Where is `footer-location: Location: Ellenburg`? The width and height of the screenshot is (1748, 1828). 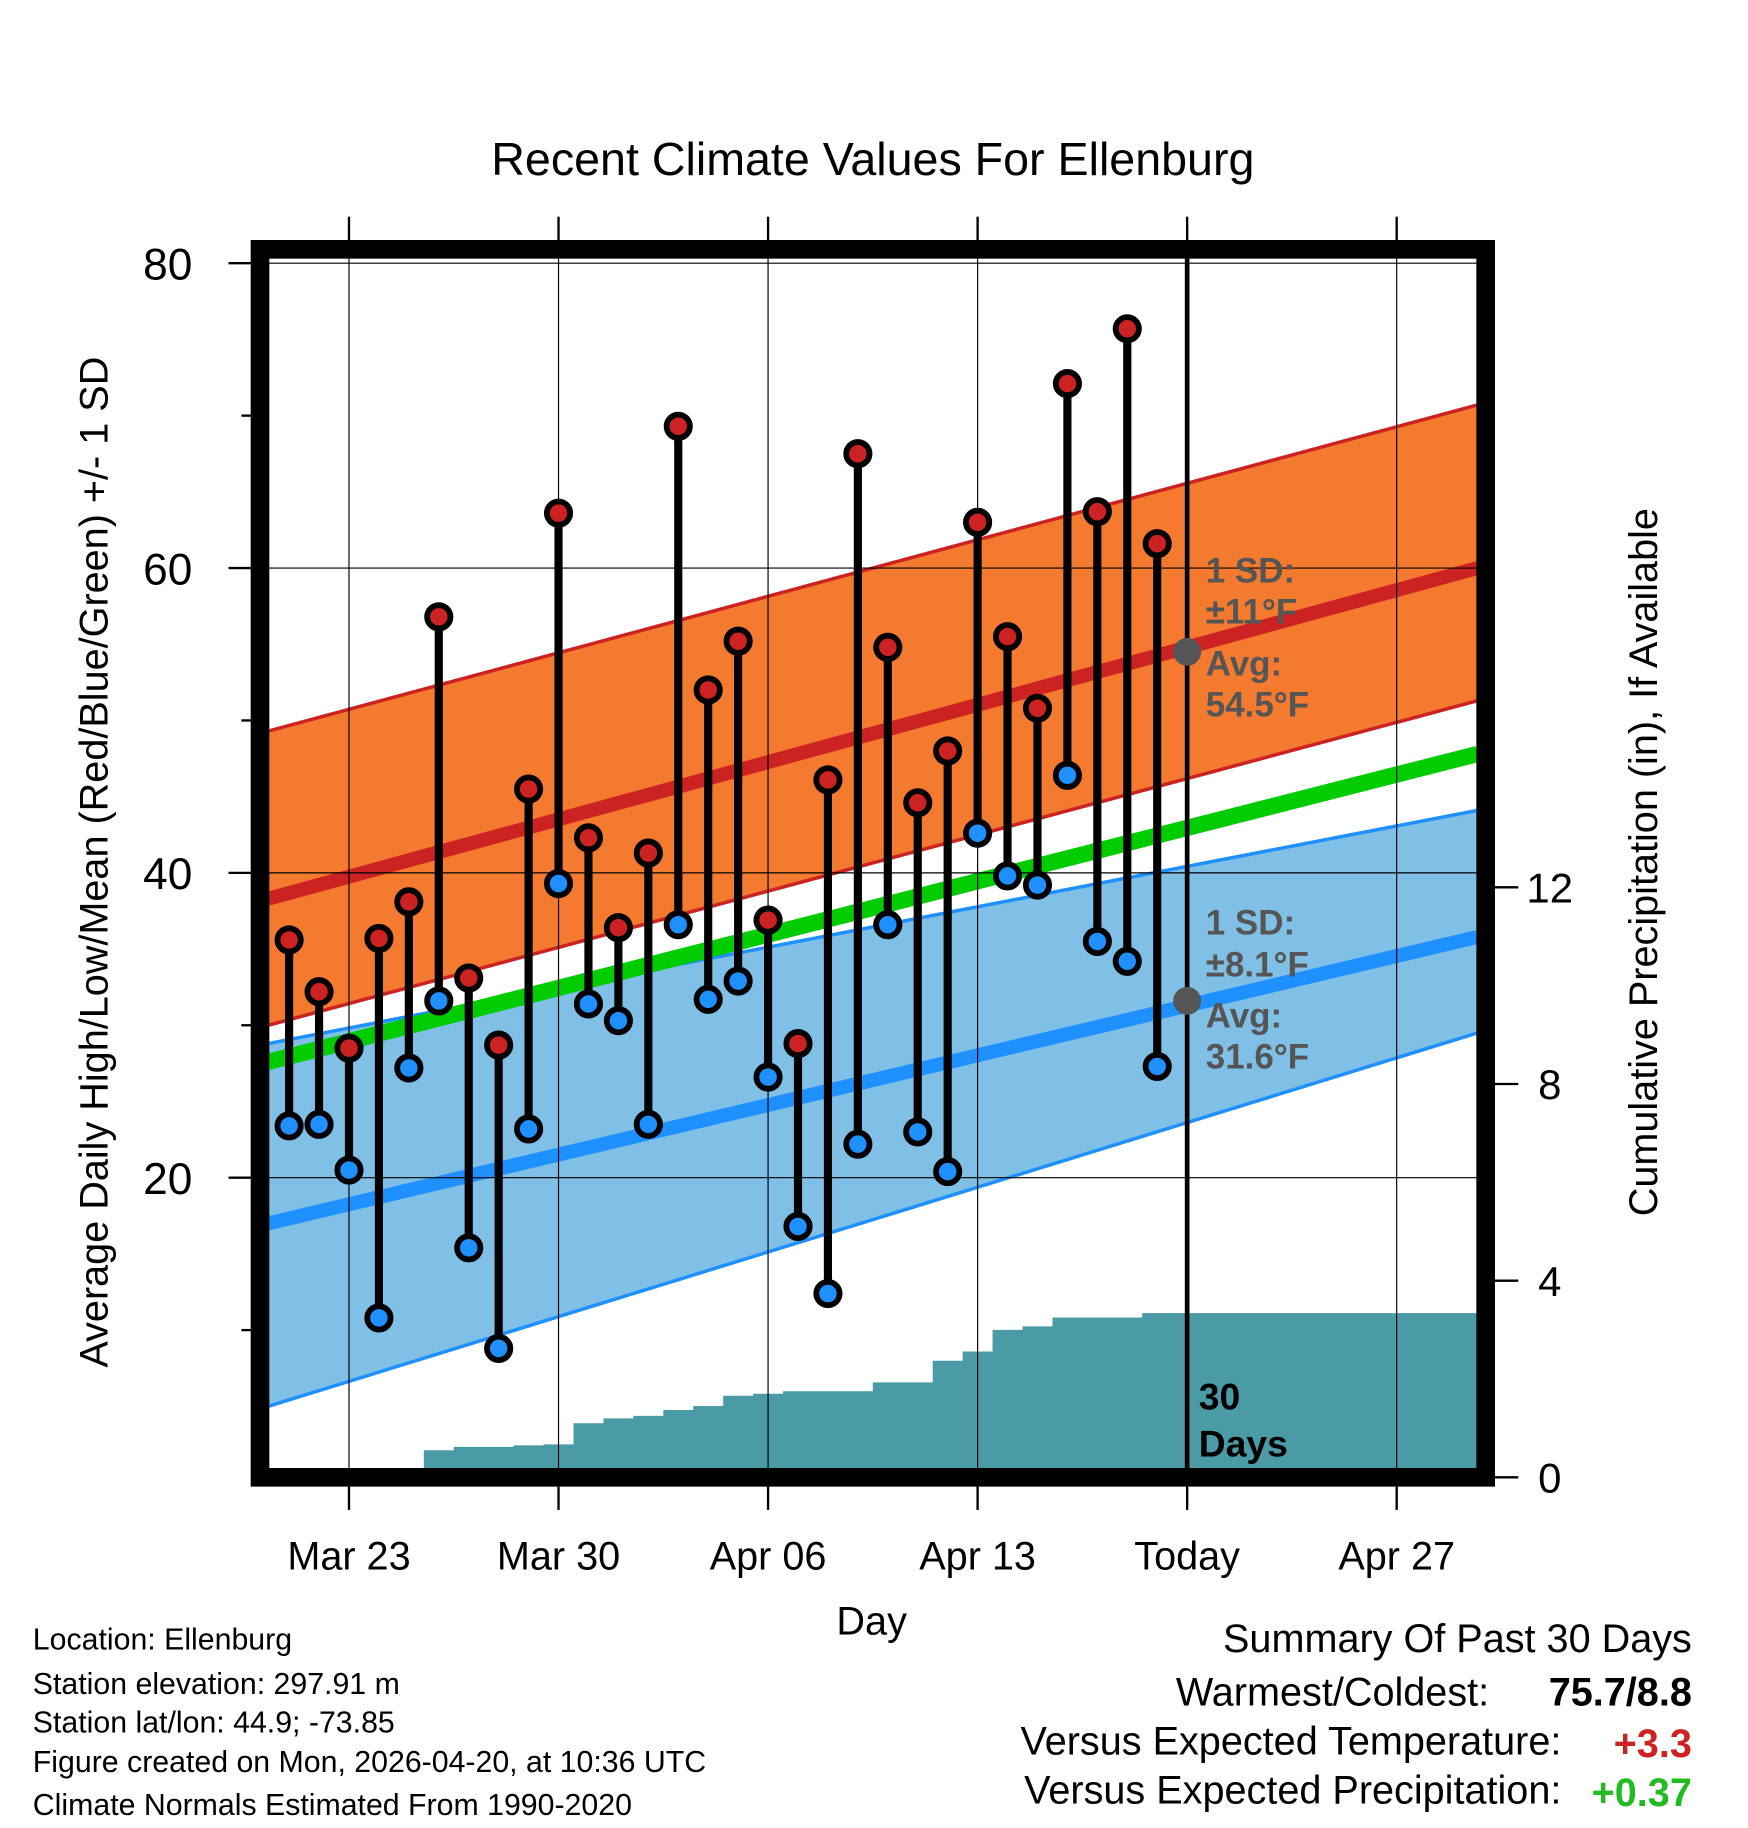
footer-location: Location: Ellenburg is located at coordinates (162, 1640).